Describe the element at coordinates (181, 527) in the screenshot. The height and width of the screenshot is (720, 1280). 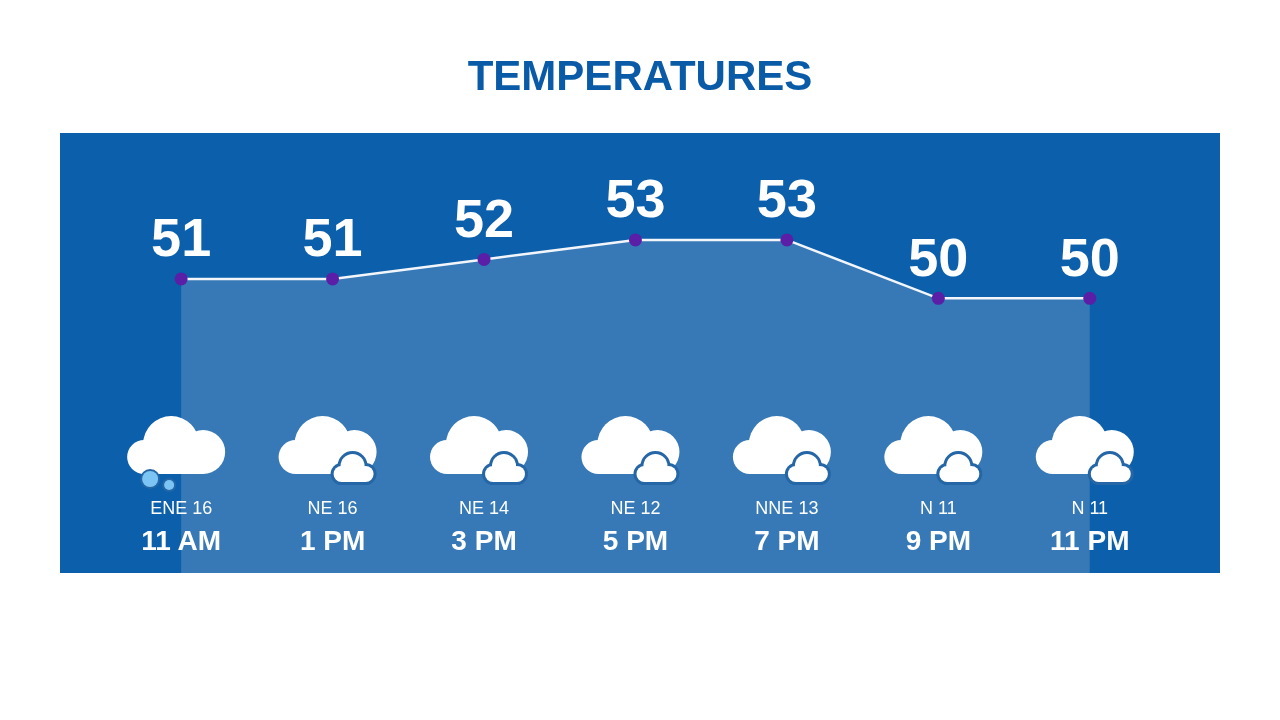
I see `x-tick-label: ENE 16 11 AM` at that location.